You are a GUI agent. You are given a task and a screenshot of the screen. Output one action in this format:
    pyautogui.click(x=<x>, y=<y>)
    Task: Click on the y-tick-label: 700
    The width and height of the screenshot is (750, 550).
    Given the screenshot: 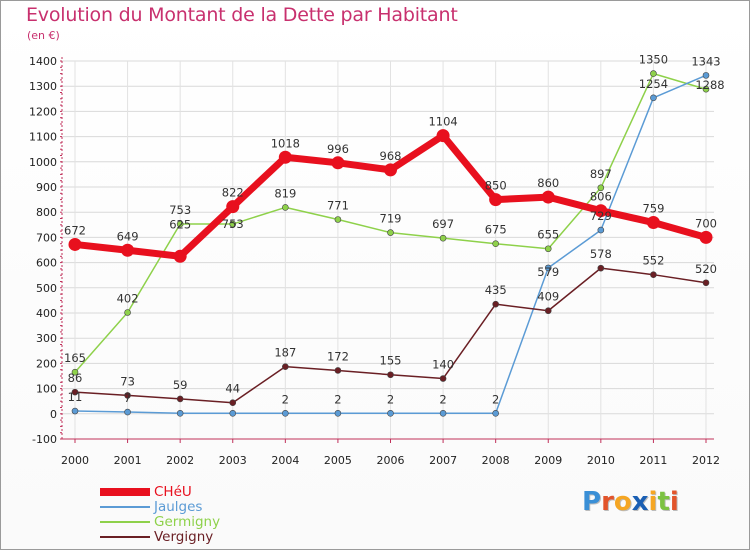 What is the action you would take?
    pyautogui.click(x=46, y=237)
    